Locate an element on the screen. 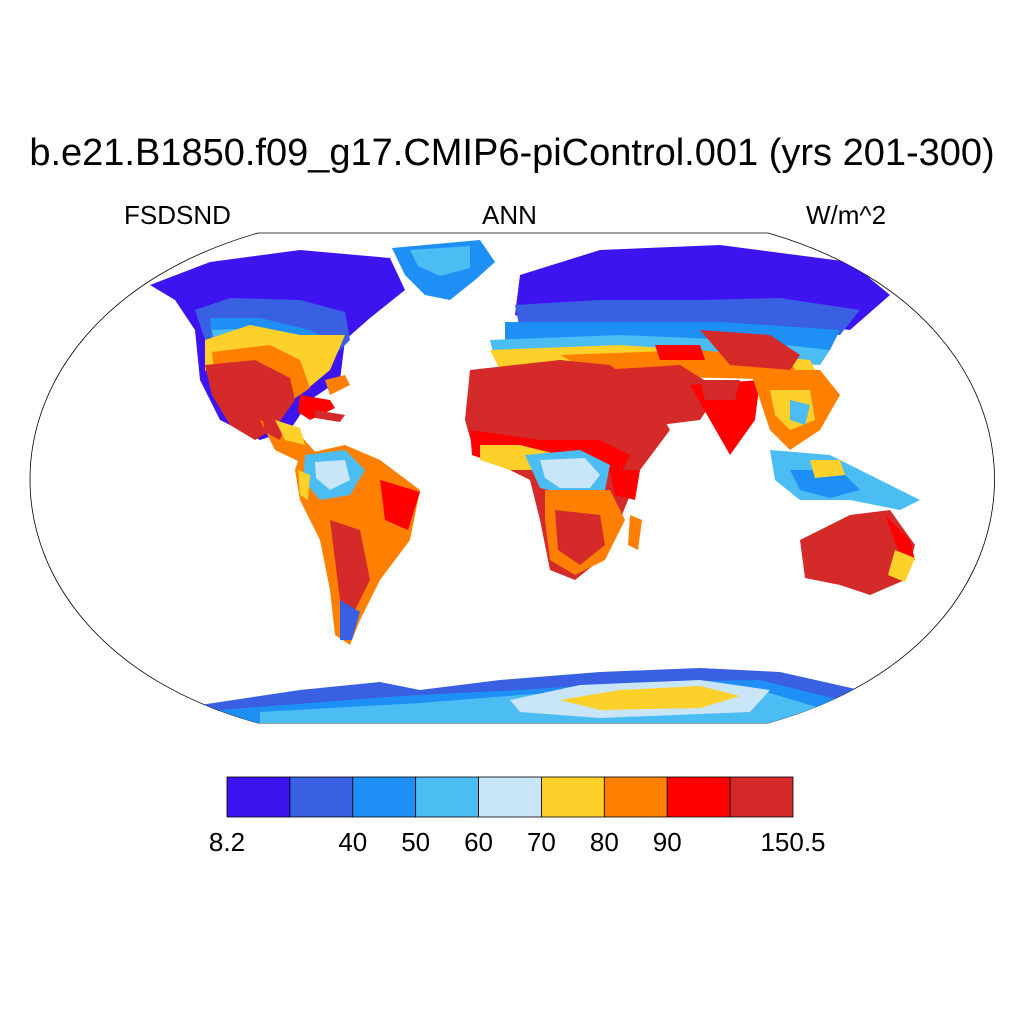  australia is located at coordinates (857, 552).